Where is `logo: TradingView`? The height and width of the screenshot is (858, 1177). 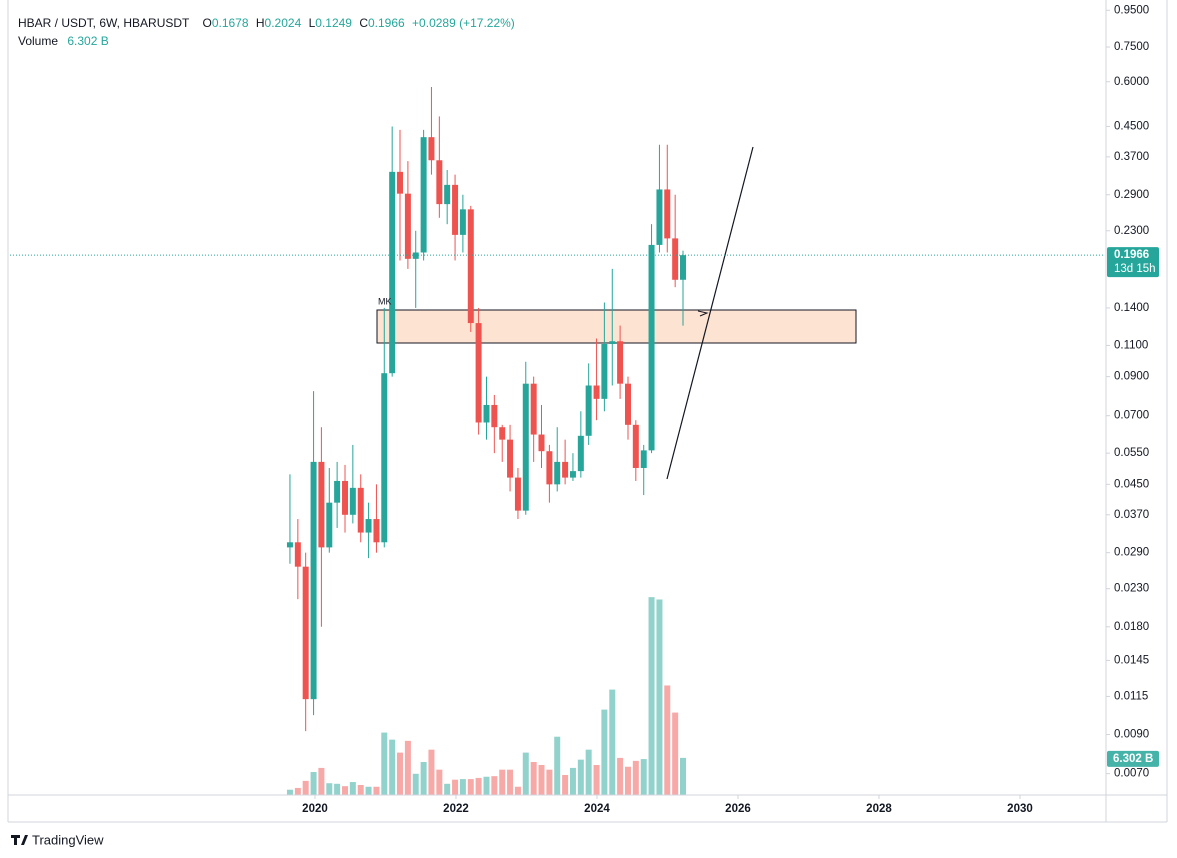 logo: TradingView is located at coordinates (57, 839).